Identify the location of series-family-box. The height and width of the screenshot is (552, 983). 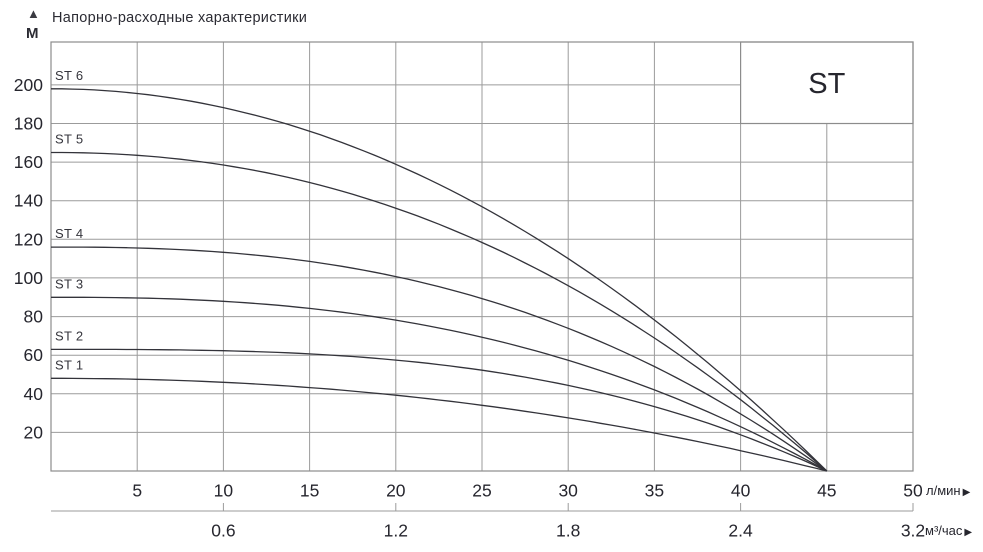
(826, 83).